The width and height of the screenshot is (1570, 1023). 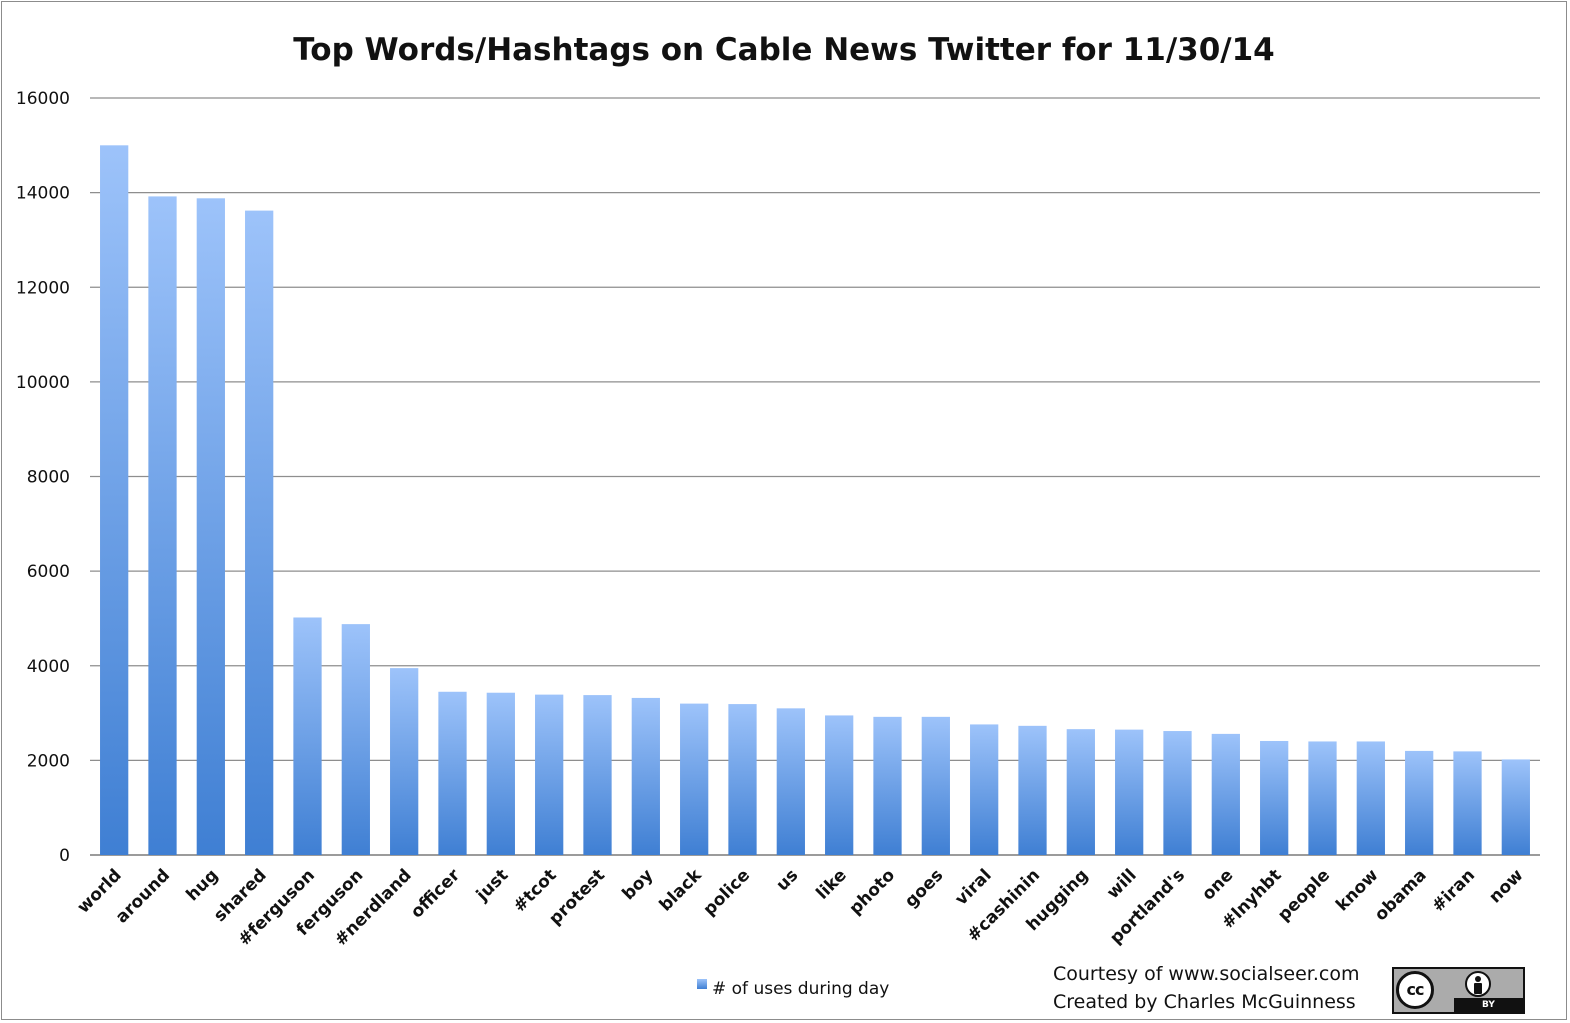 What do you see at coordinates (1217, 884) in the screenshot?
I see `x-tick-label: one` at bounding box center [1217, 884].